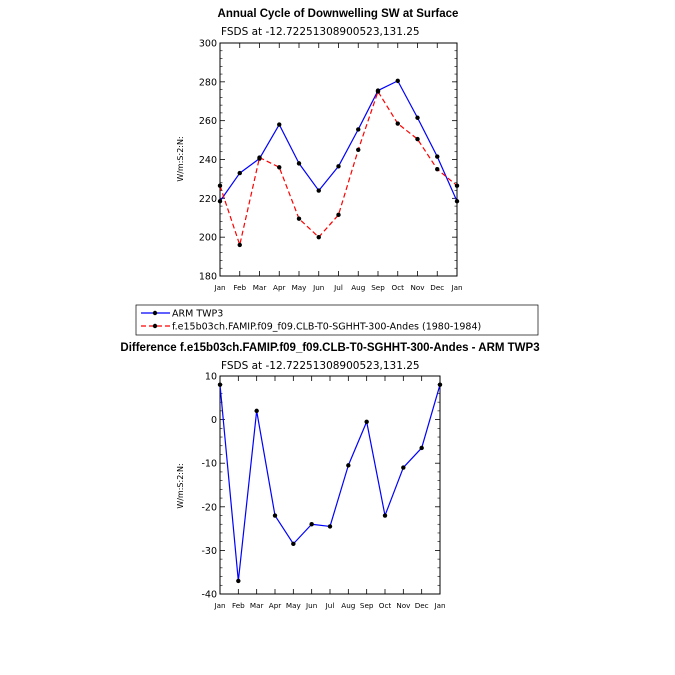 This screenshot has width=675, height=675. Describe the element at coordinates (338, 141) in the screenshot. I see `top-series-0-line` at that location.